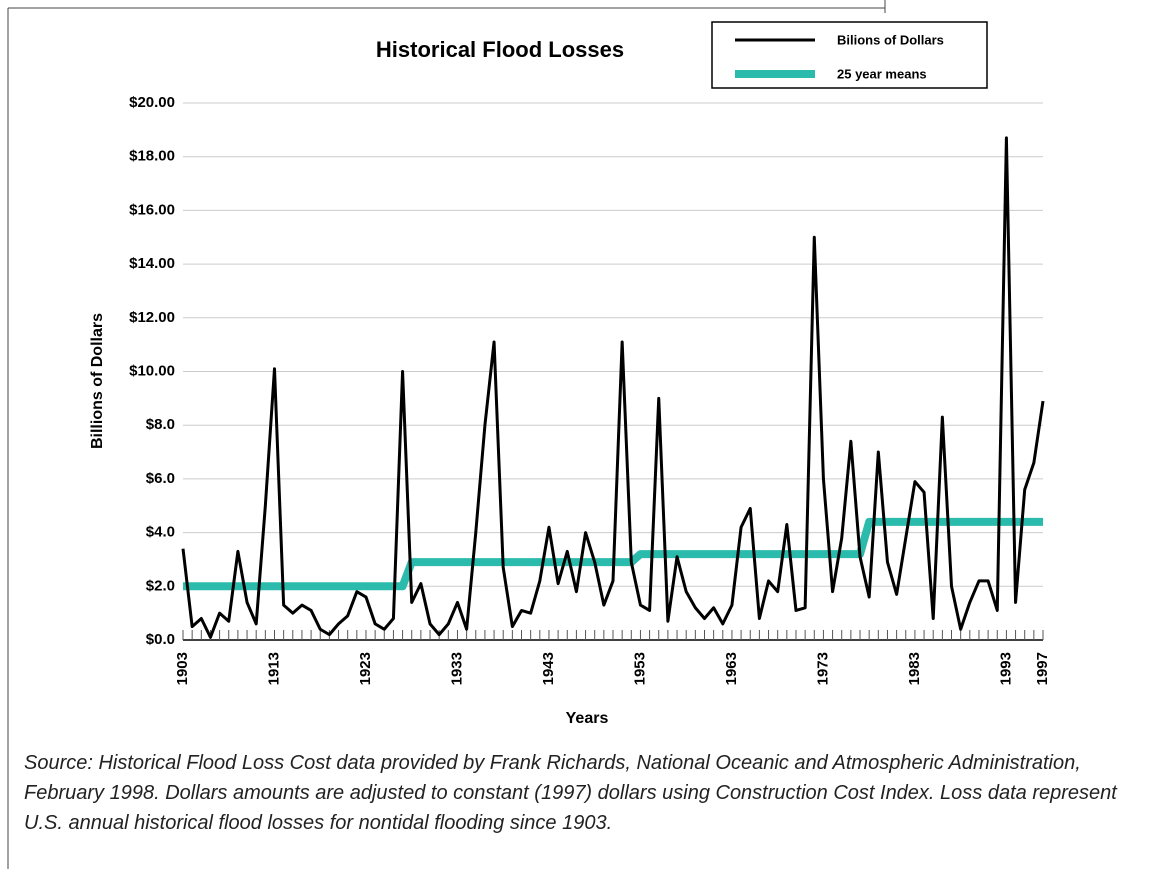 This screenshot has height=874, width=1160. Describe the element at coordinates (456, 668) in the screenshot. I see `x-tick-label: 1933` at that location.